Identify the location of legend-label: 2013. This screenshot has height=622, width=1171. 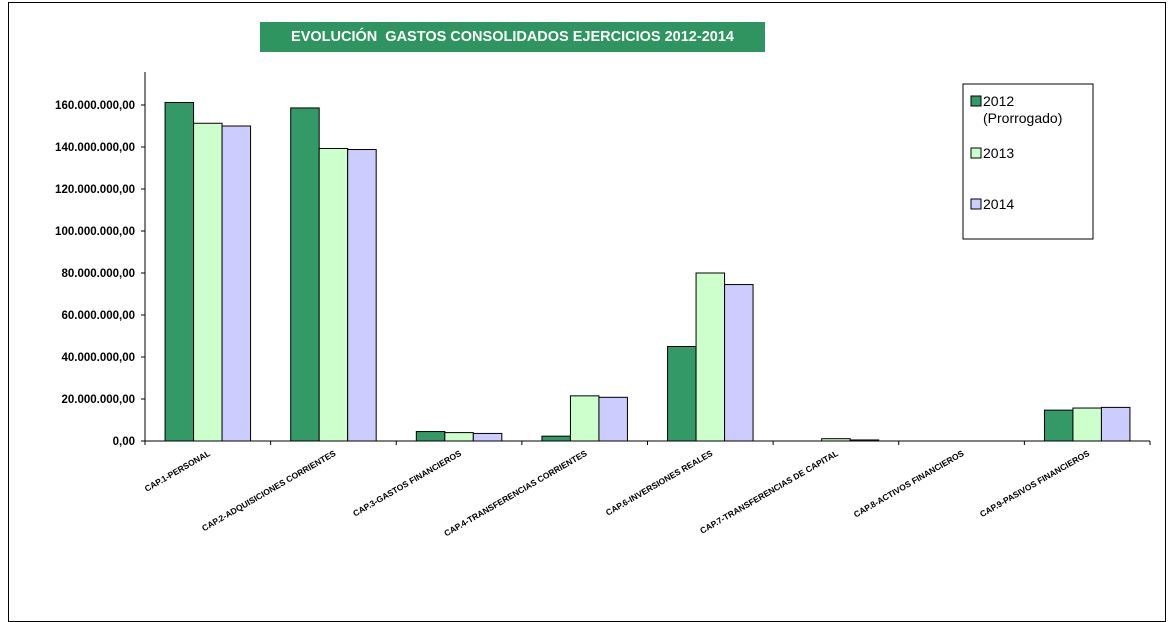
(998, 153).